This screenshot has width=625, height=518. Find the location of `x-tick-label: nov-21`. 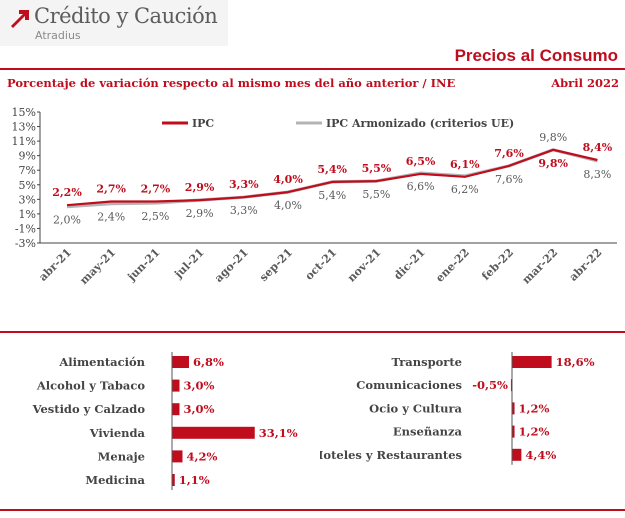

x-tick-label: nov-21 is located at coordinates (364, 265).